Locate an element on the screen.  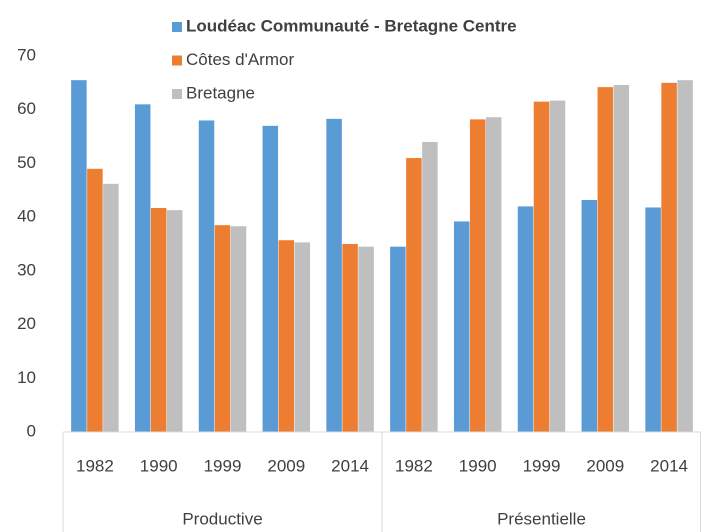
y-tick-label: 20 is located at coordinates (26, 323).